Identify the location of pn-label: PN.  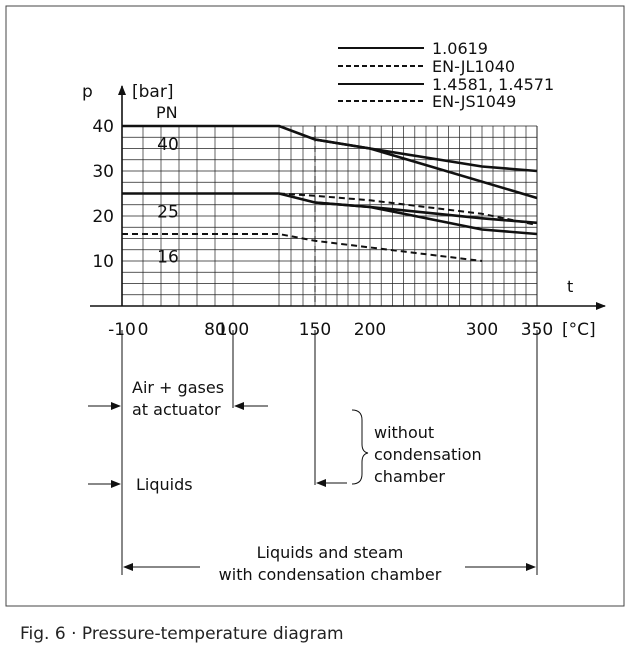
(167, 112).